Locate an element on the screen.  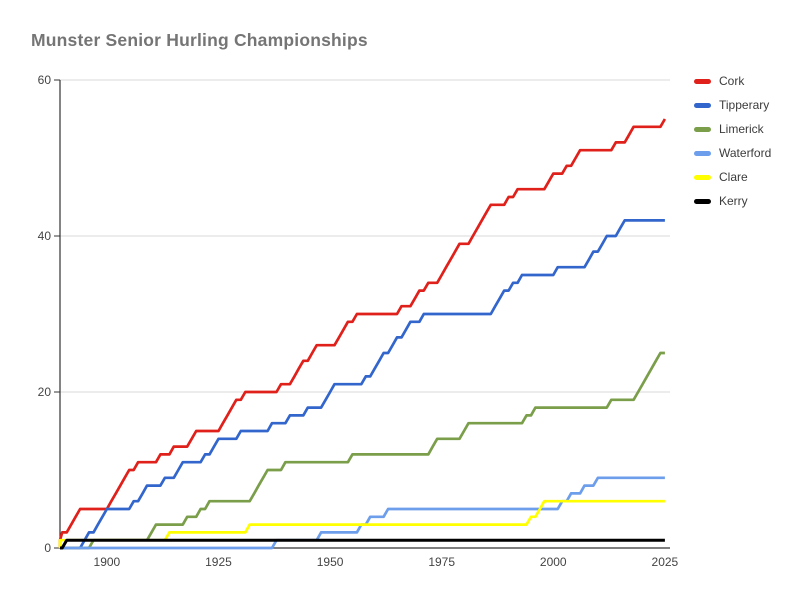
x-tick-label: 1975 is located at coordinates (441, 562).